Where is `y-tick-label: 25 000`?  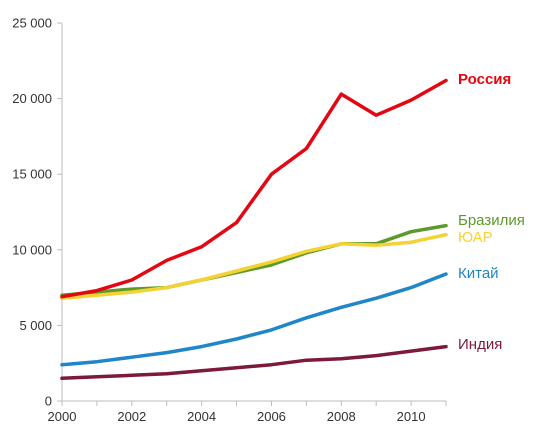 y-tick-label: 25 000 is located at coordinates (32, 23).